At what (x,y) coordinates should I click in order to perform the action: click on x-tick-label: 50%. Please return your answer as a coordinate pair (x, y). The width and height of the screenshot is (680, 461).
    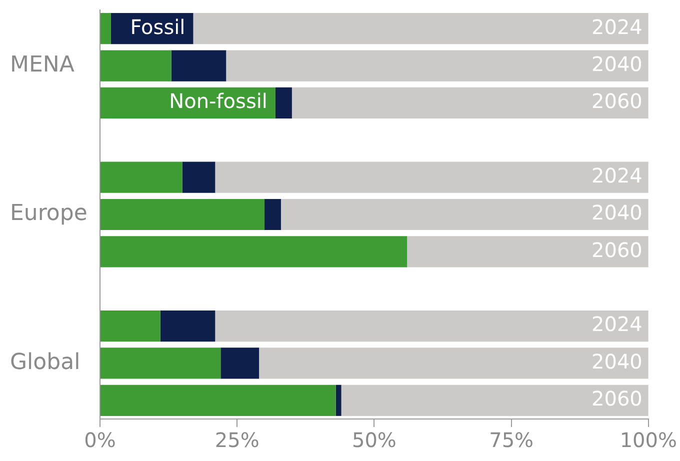
    Looking at the image, I should click on (374, 440).